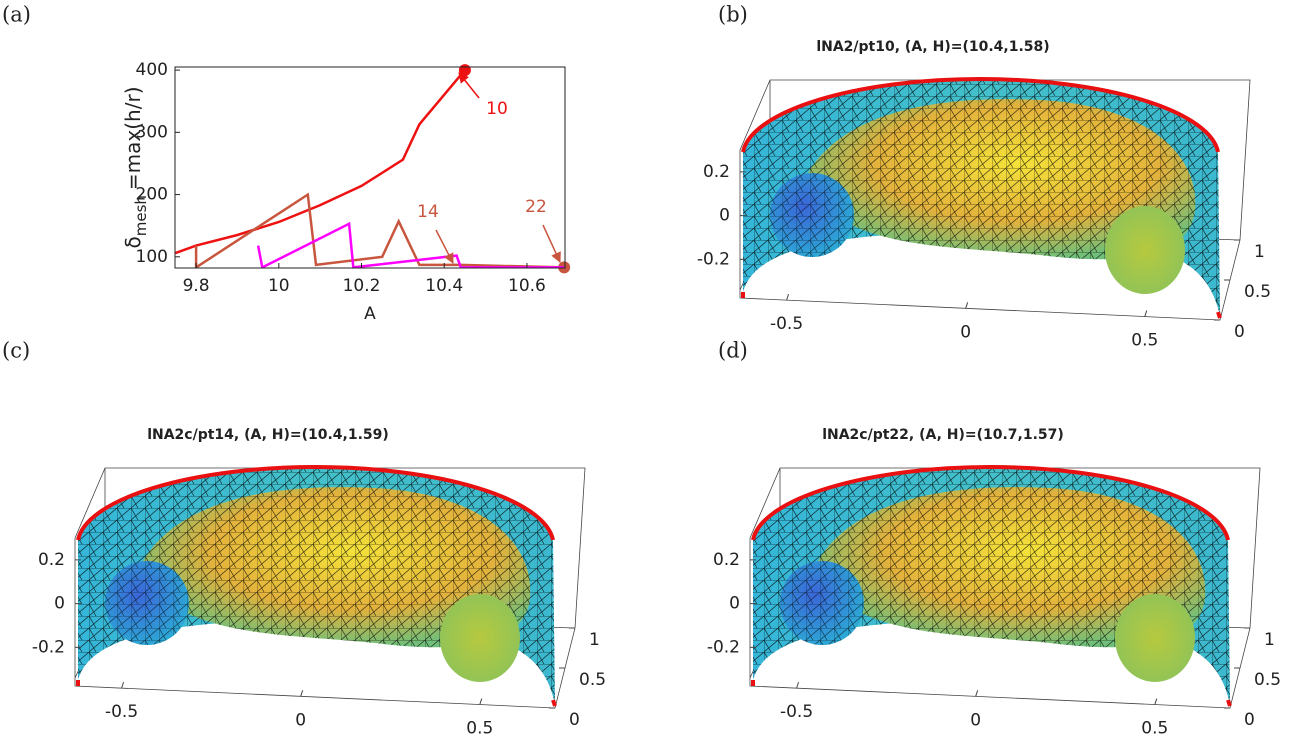 The width and height of the screenshot is (1308, 748). Describe the element at coordinates (16, 15) in the screenshot. I see `panel-label: (a)` at that location.